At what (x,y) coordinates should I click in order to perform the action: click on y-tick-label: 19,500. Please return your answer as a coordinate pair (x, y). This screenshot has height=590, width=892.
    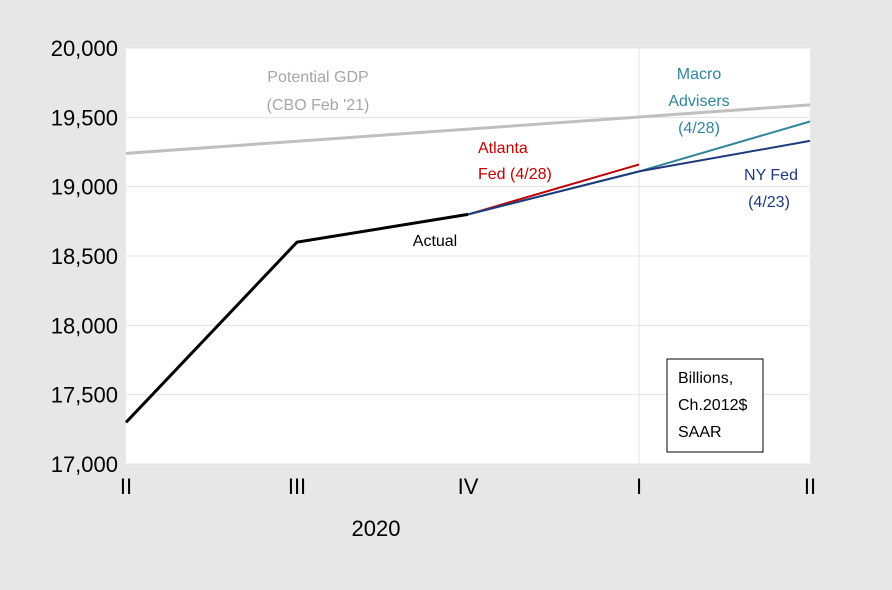
    Looking at the image, I should click on (84, 117).